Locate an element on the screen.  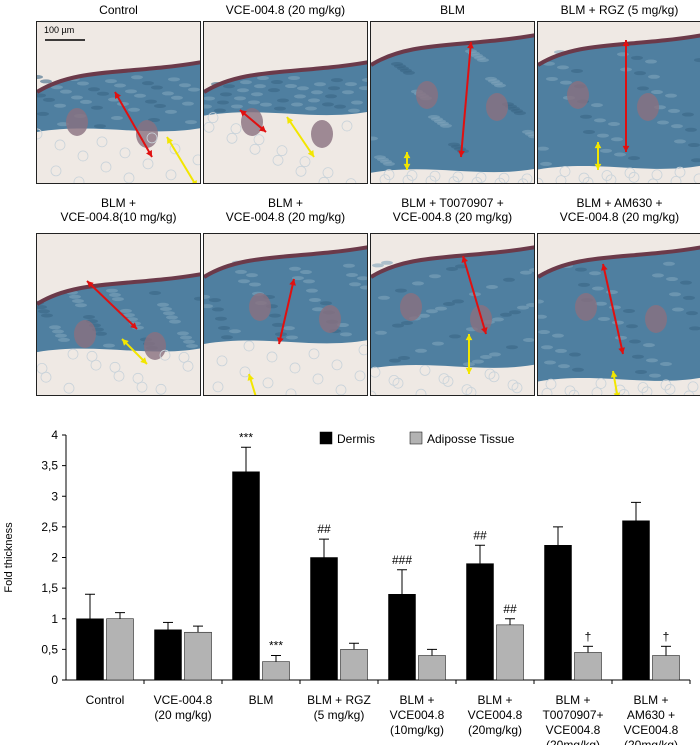
micrograph-title-line: BLM + T0070907 + is located at coordinates (452, 203).